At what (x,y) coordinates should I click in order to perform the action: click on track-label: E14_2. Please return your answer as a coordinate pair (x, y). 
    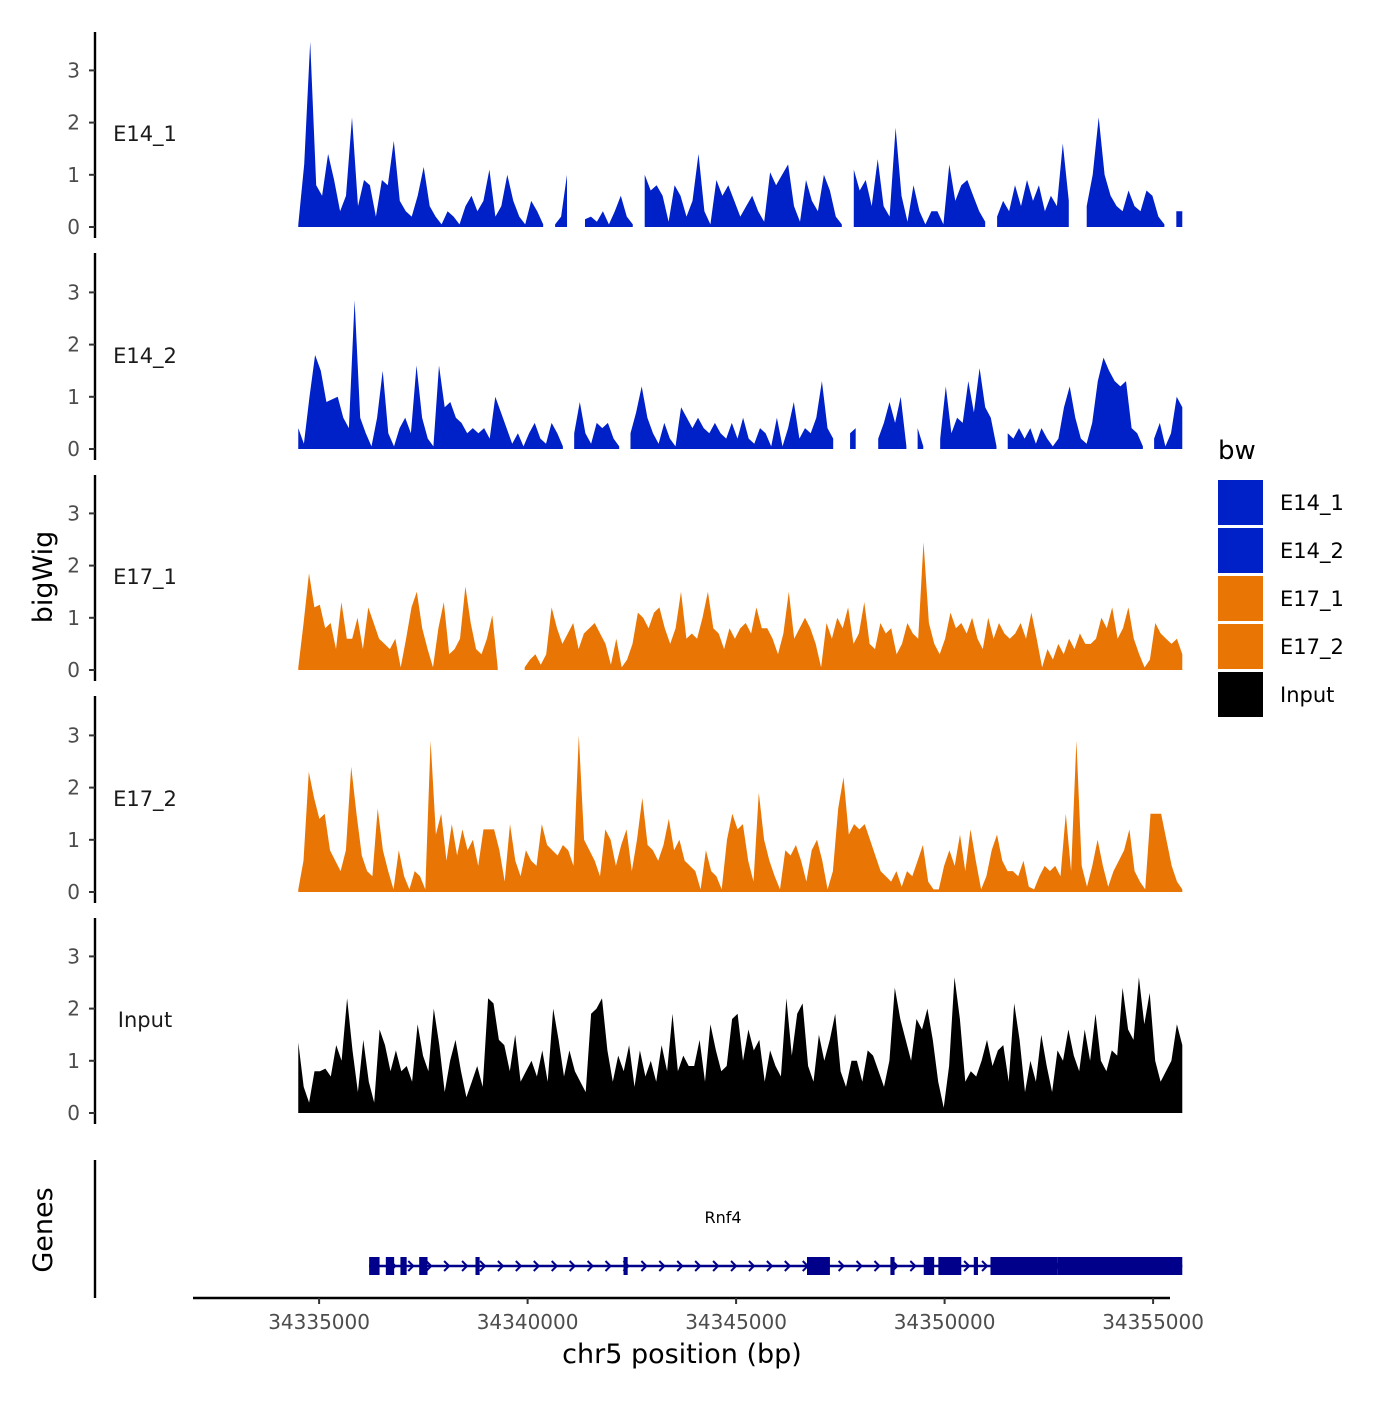
    Looking at the image, I should click on (145, 356).